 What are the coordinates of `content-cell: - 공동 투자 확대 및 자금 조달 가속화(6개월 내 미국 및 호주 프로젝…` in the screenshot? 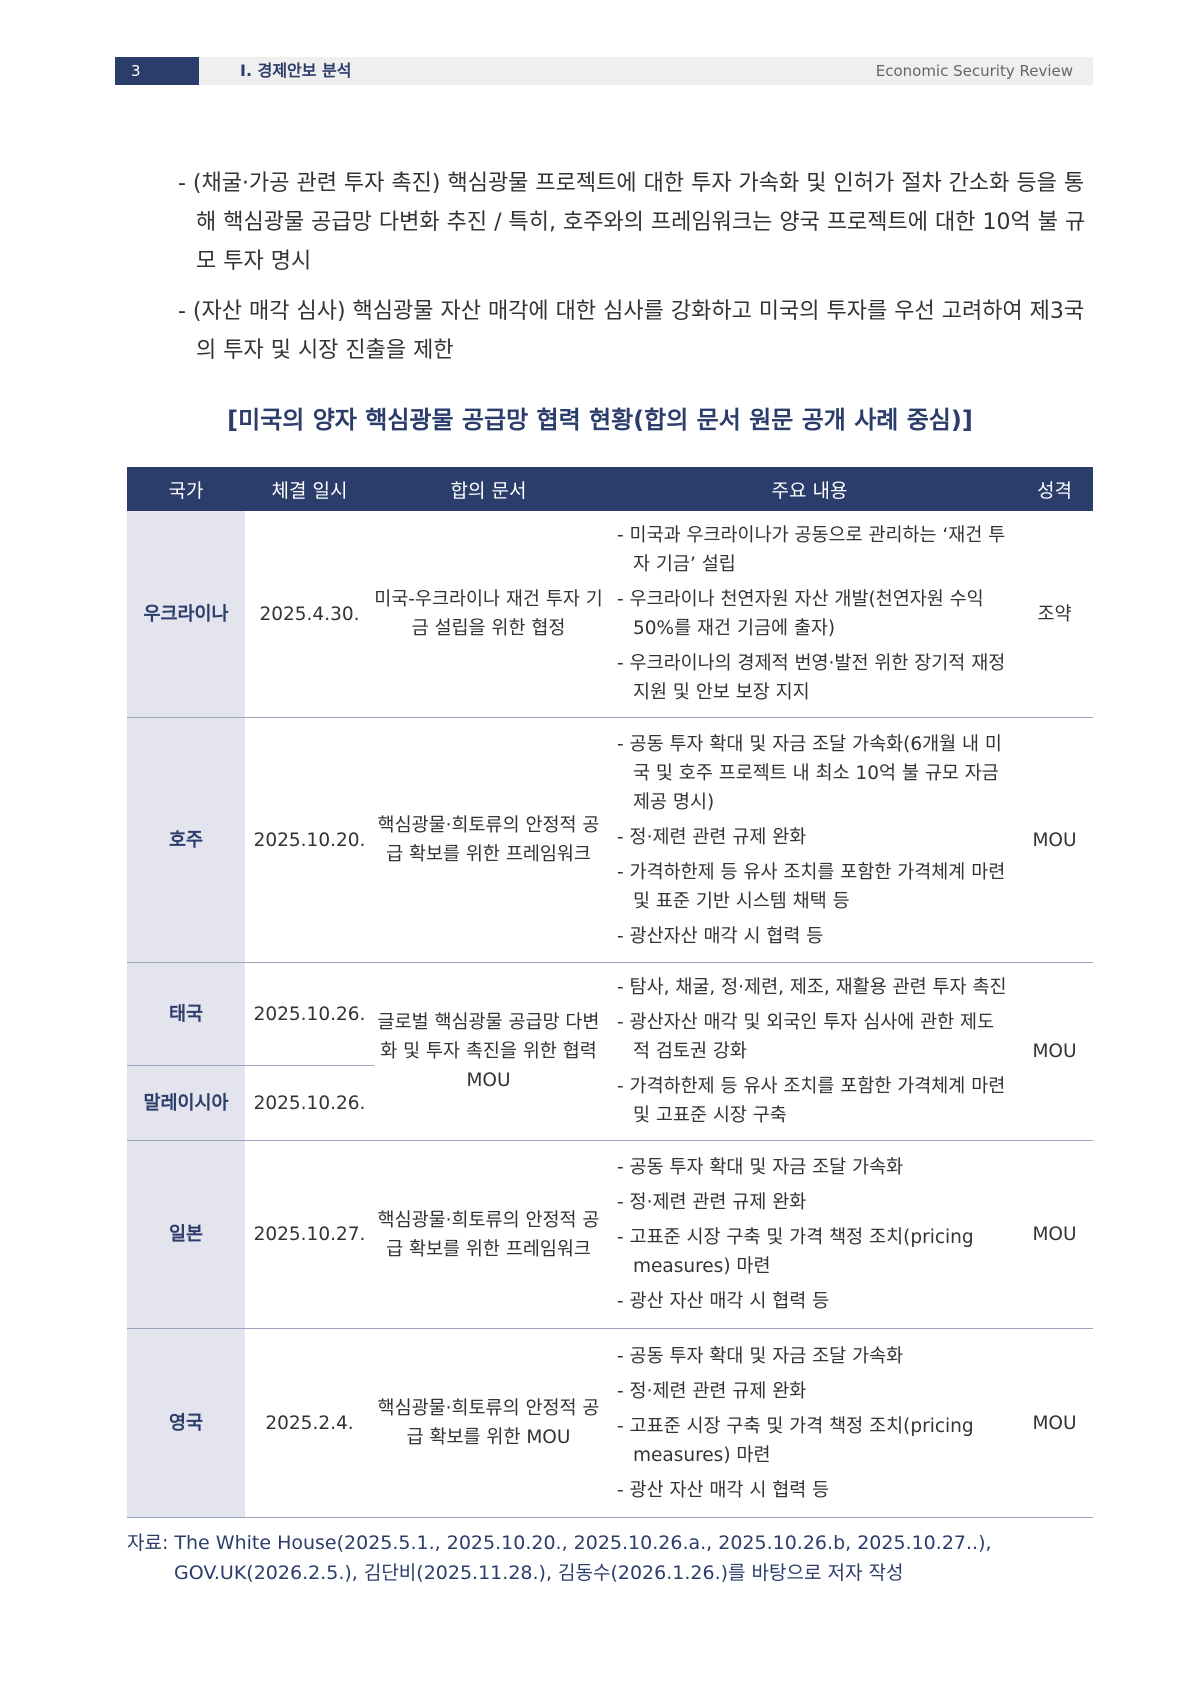 It's located at (809, 840).